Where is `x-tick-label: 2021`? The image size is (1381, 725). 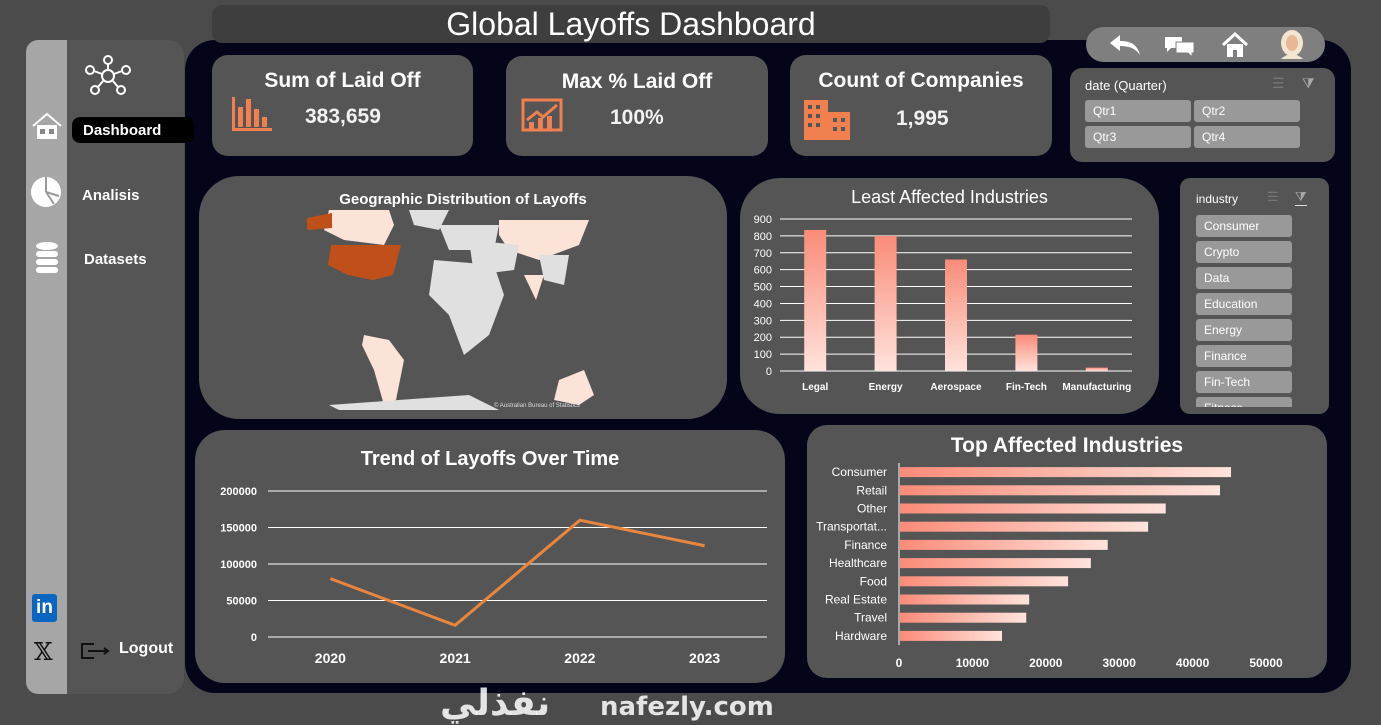 x-tick-label: 2021 is located at coordinates (455, 658).